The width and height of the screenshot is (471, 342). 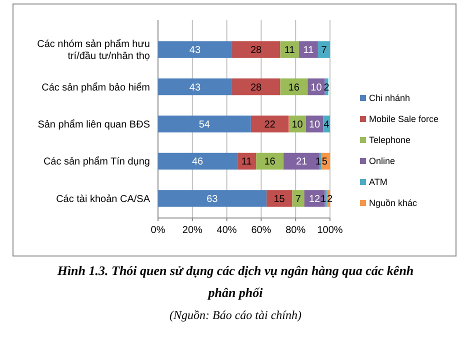 I want to click on data-label: 5, so click(x=325, y=162).